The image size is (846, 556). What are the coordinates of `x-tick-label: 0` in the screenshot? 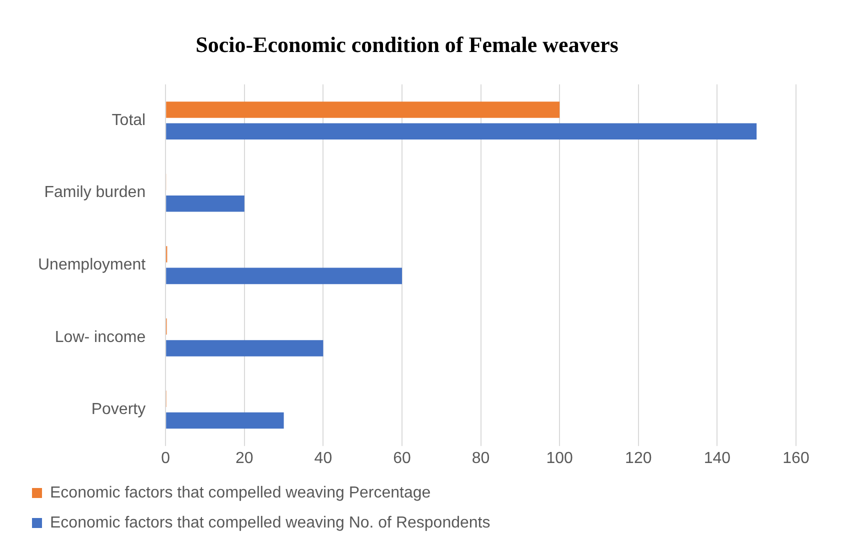 It's located at (165, 458).